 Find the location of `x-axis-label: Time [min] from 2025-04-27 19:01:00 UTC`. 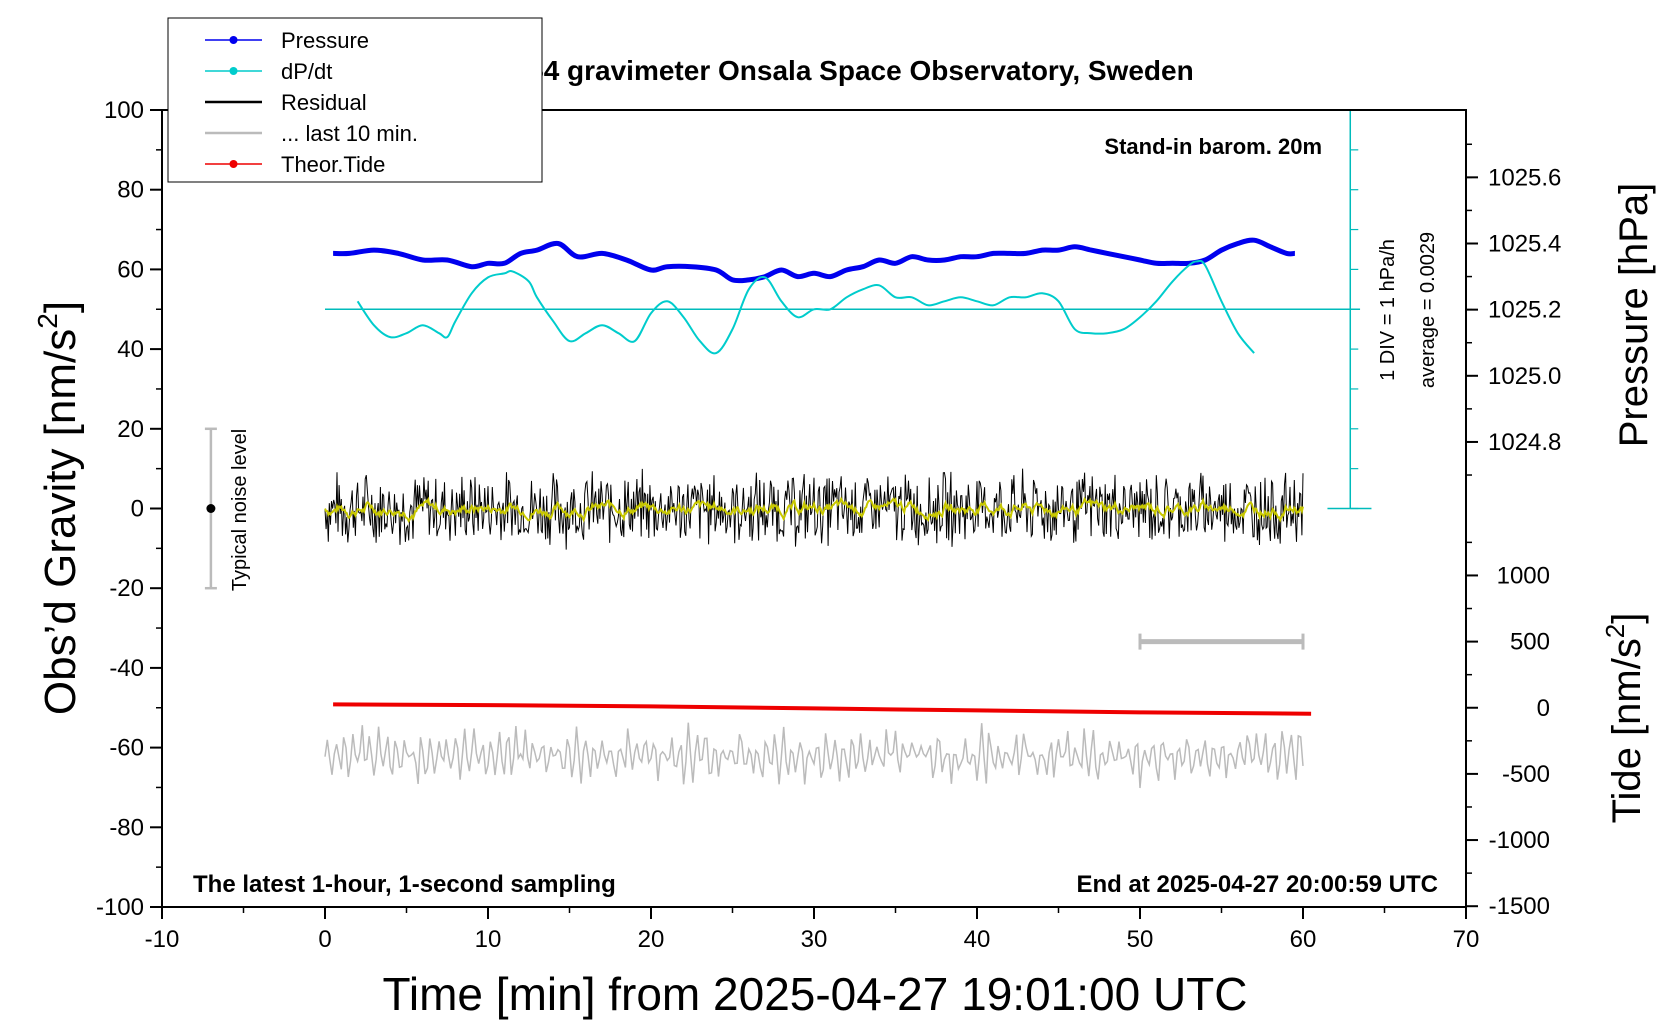

x-axis-label: Time [min] from 2025-04-27 19:01:00 UTC is located at coordinates (815, 994).